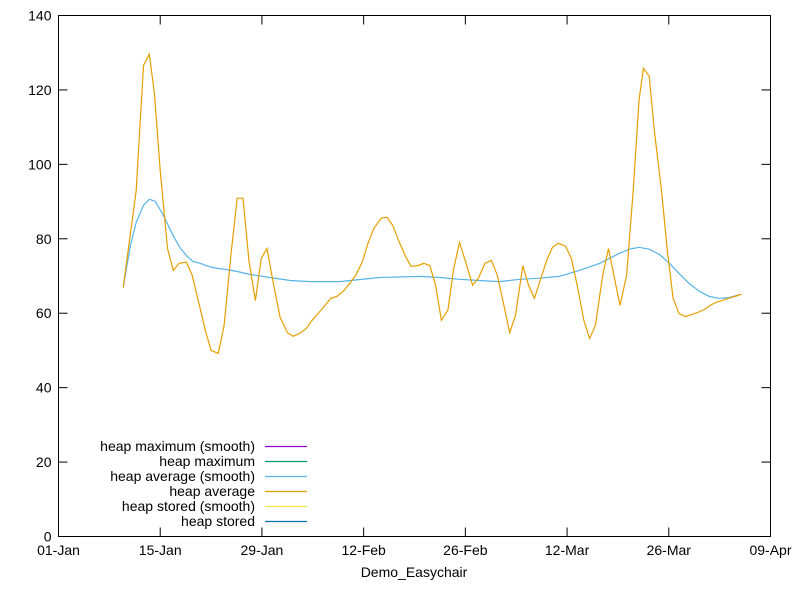  Describe the element at coordinates (40, 164) in the screenshot. I see `y-tick-label: 100` at that location.